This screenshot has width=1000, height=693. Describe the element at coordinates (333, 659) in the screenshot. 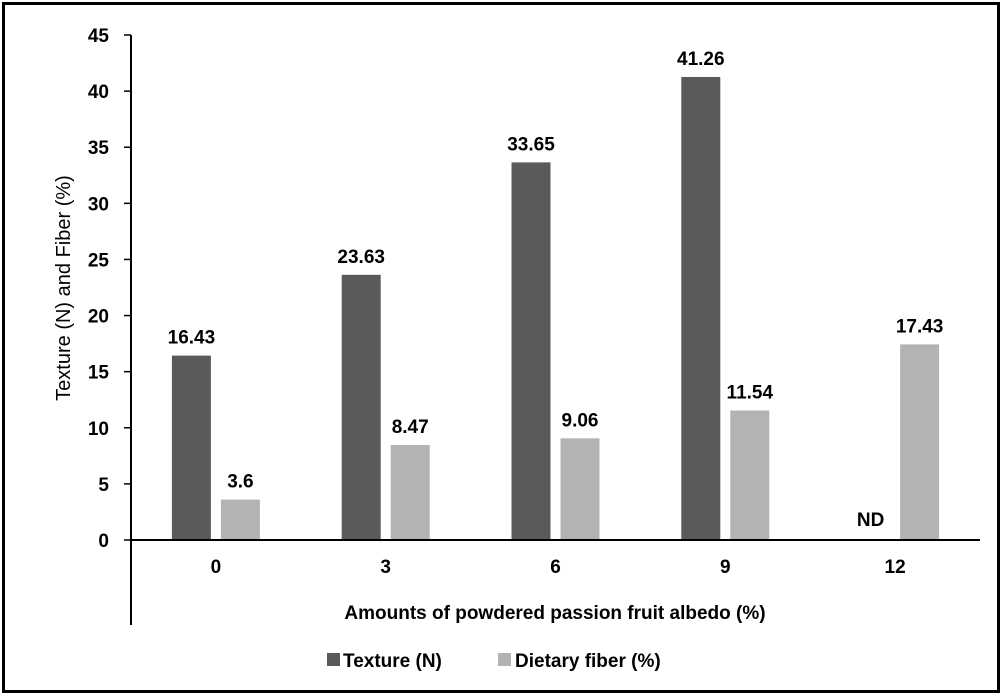

I see `legend-swatch-texture` at that location.